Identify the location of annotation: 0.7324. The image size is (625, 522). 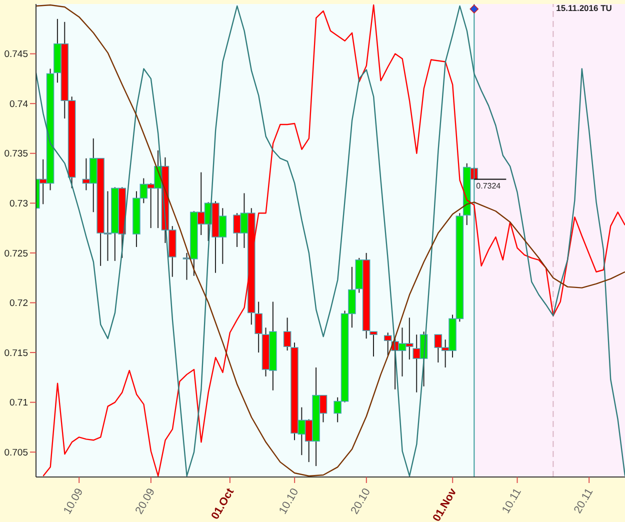
(489, 185).